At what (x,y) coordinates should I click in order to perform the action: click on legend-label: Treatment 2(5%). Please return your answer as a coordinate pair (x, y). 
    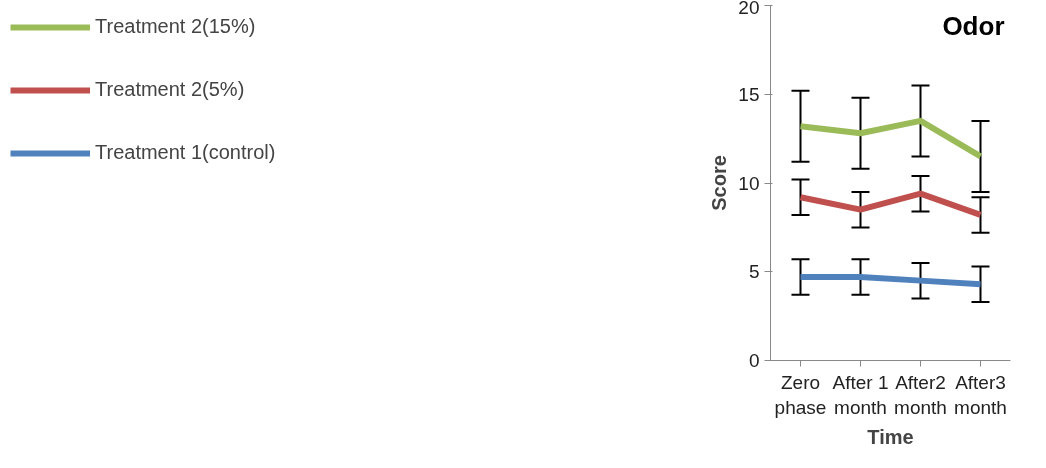
    Looking at the image, I should click on (170, 89).